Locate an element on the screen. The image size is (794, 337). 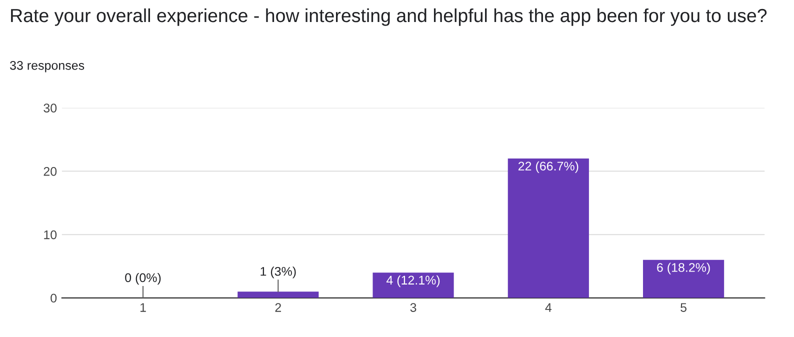
data-label: 1 (3%) is located at coordinates (278, 272).